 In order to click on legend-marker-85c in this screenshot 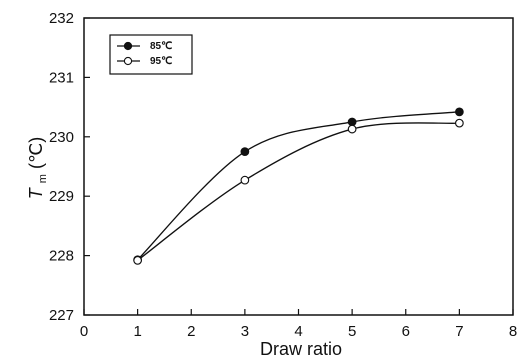, I will do `click(128, 46)`.